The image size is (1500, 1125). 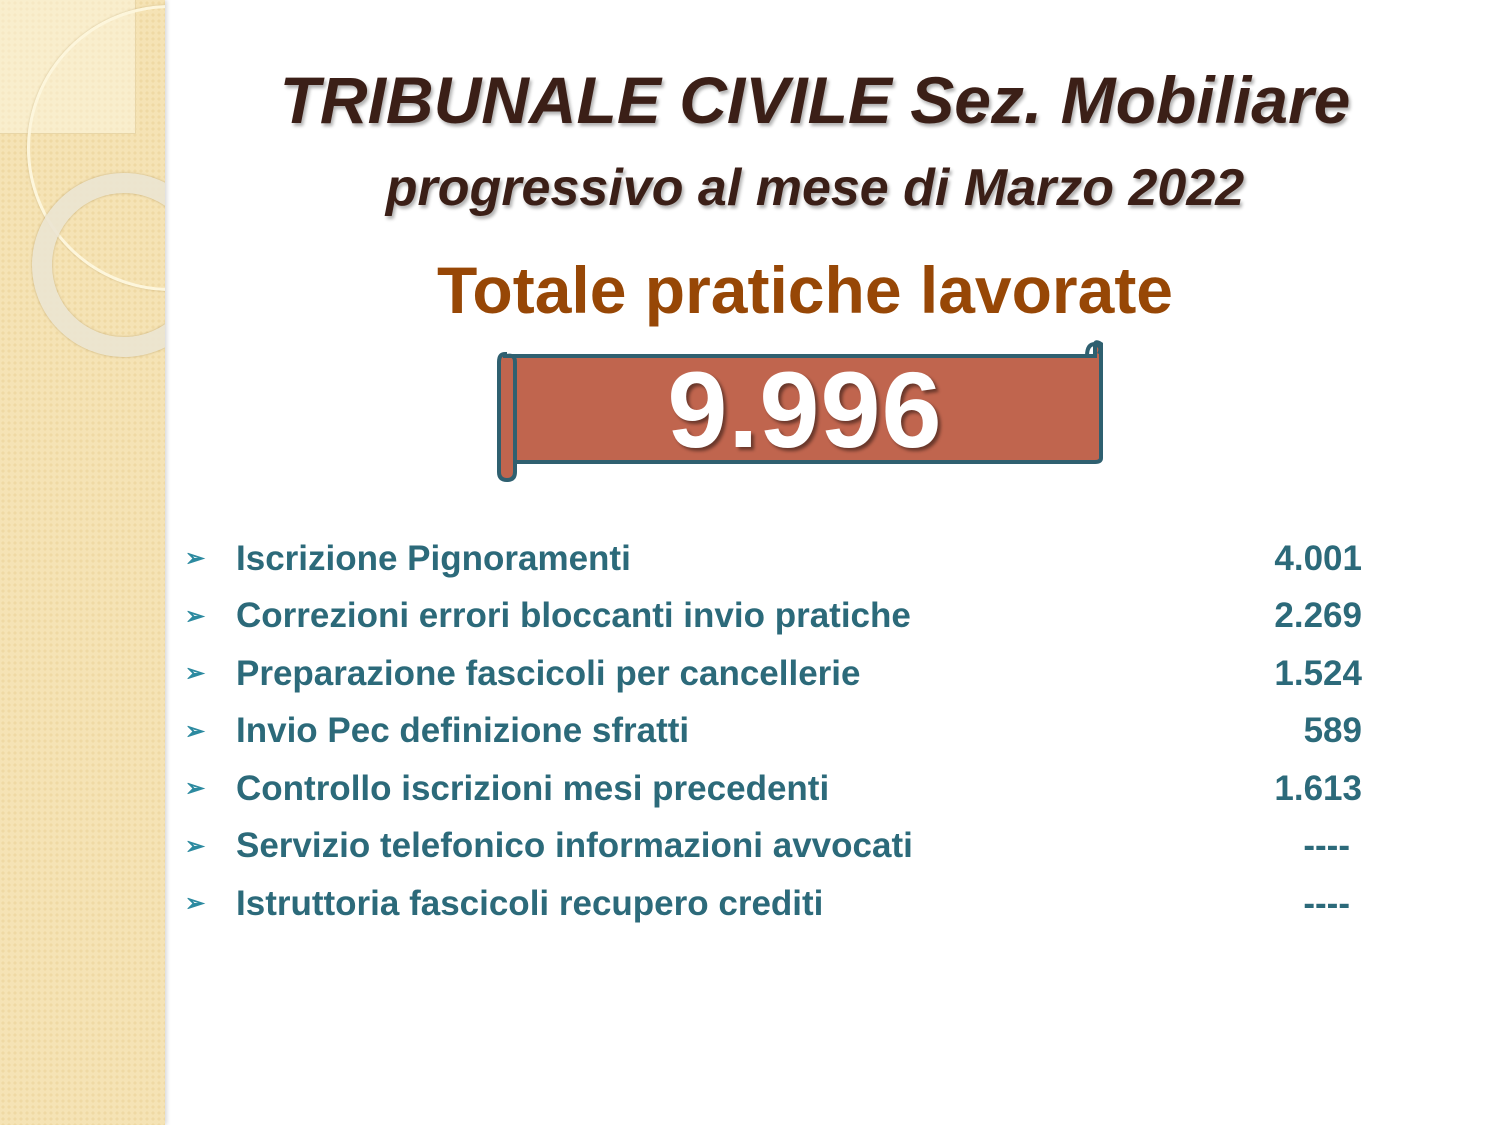 I want to click on item-value: 1.613, so click(x=1318, y=788).